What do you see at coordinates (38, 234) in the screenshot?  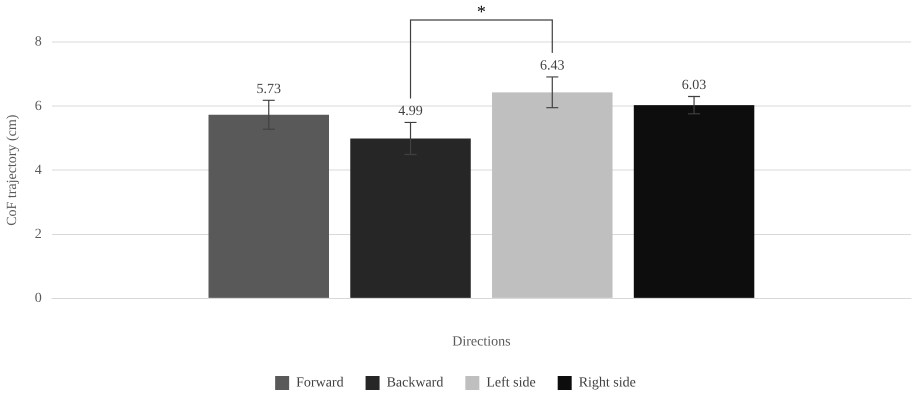 I see `y-tick-label: 2` at bounding box center [38, 234].